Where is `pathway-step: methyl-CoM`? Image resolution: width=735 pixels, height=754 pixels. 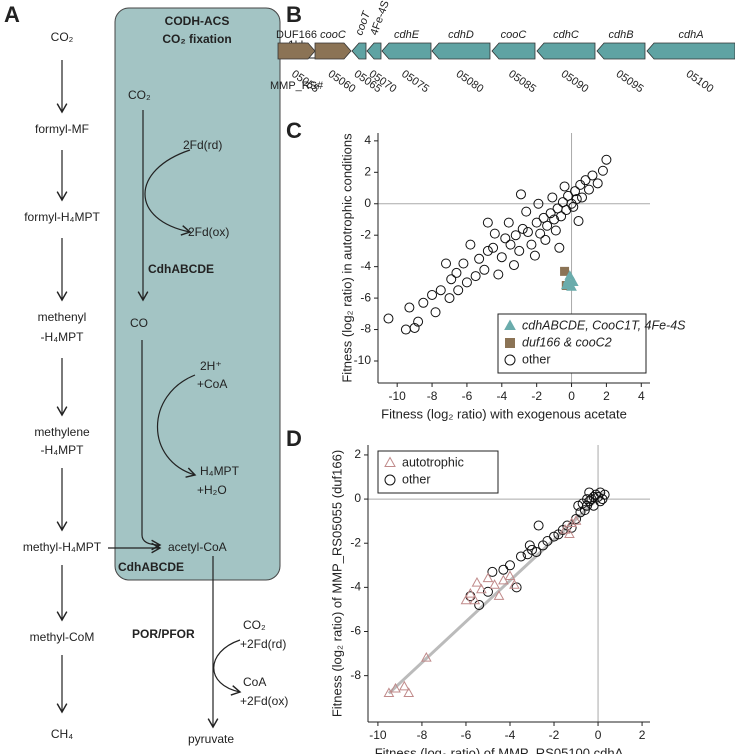
pathway-step: methyl-CoM is located at coordinates (62, 637).